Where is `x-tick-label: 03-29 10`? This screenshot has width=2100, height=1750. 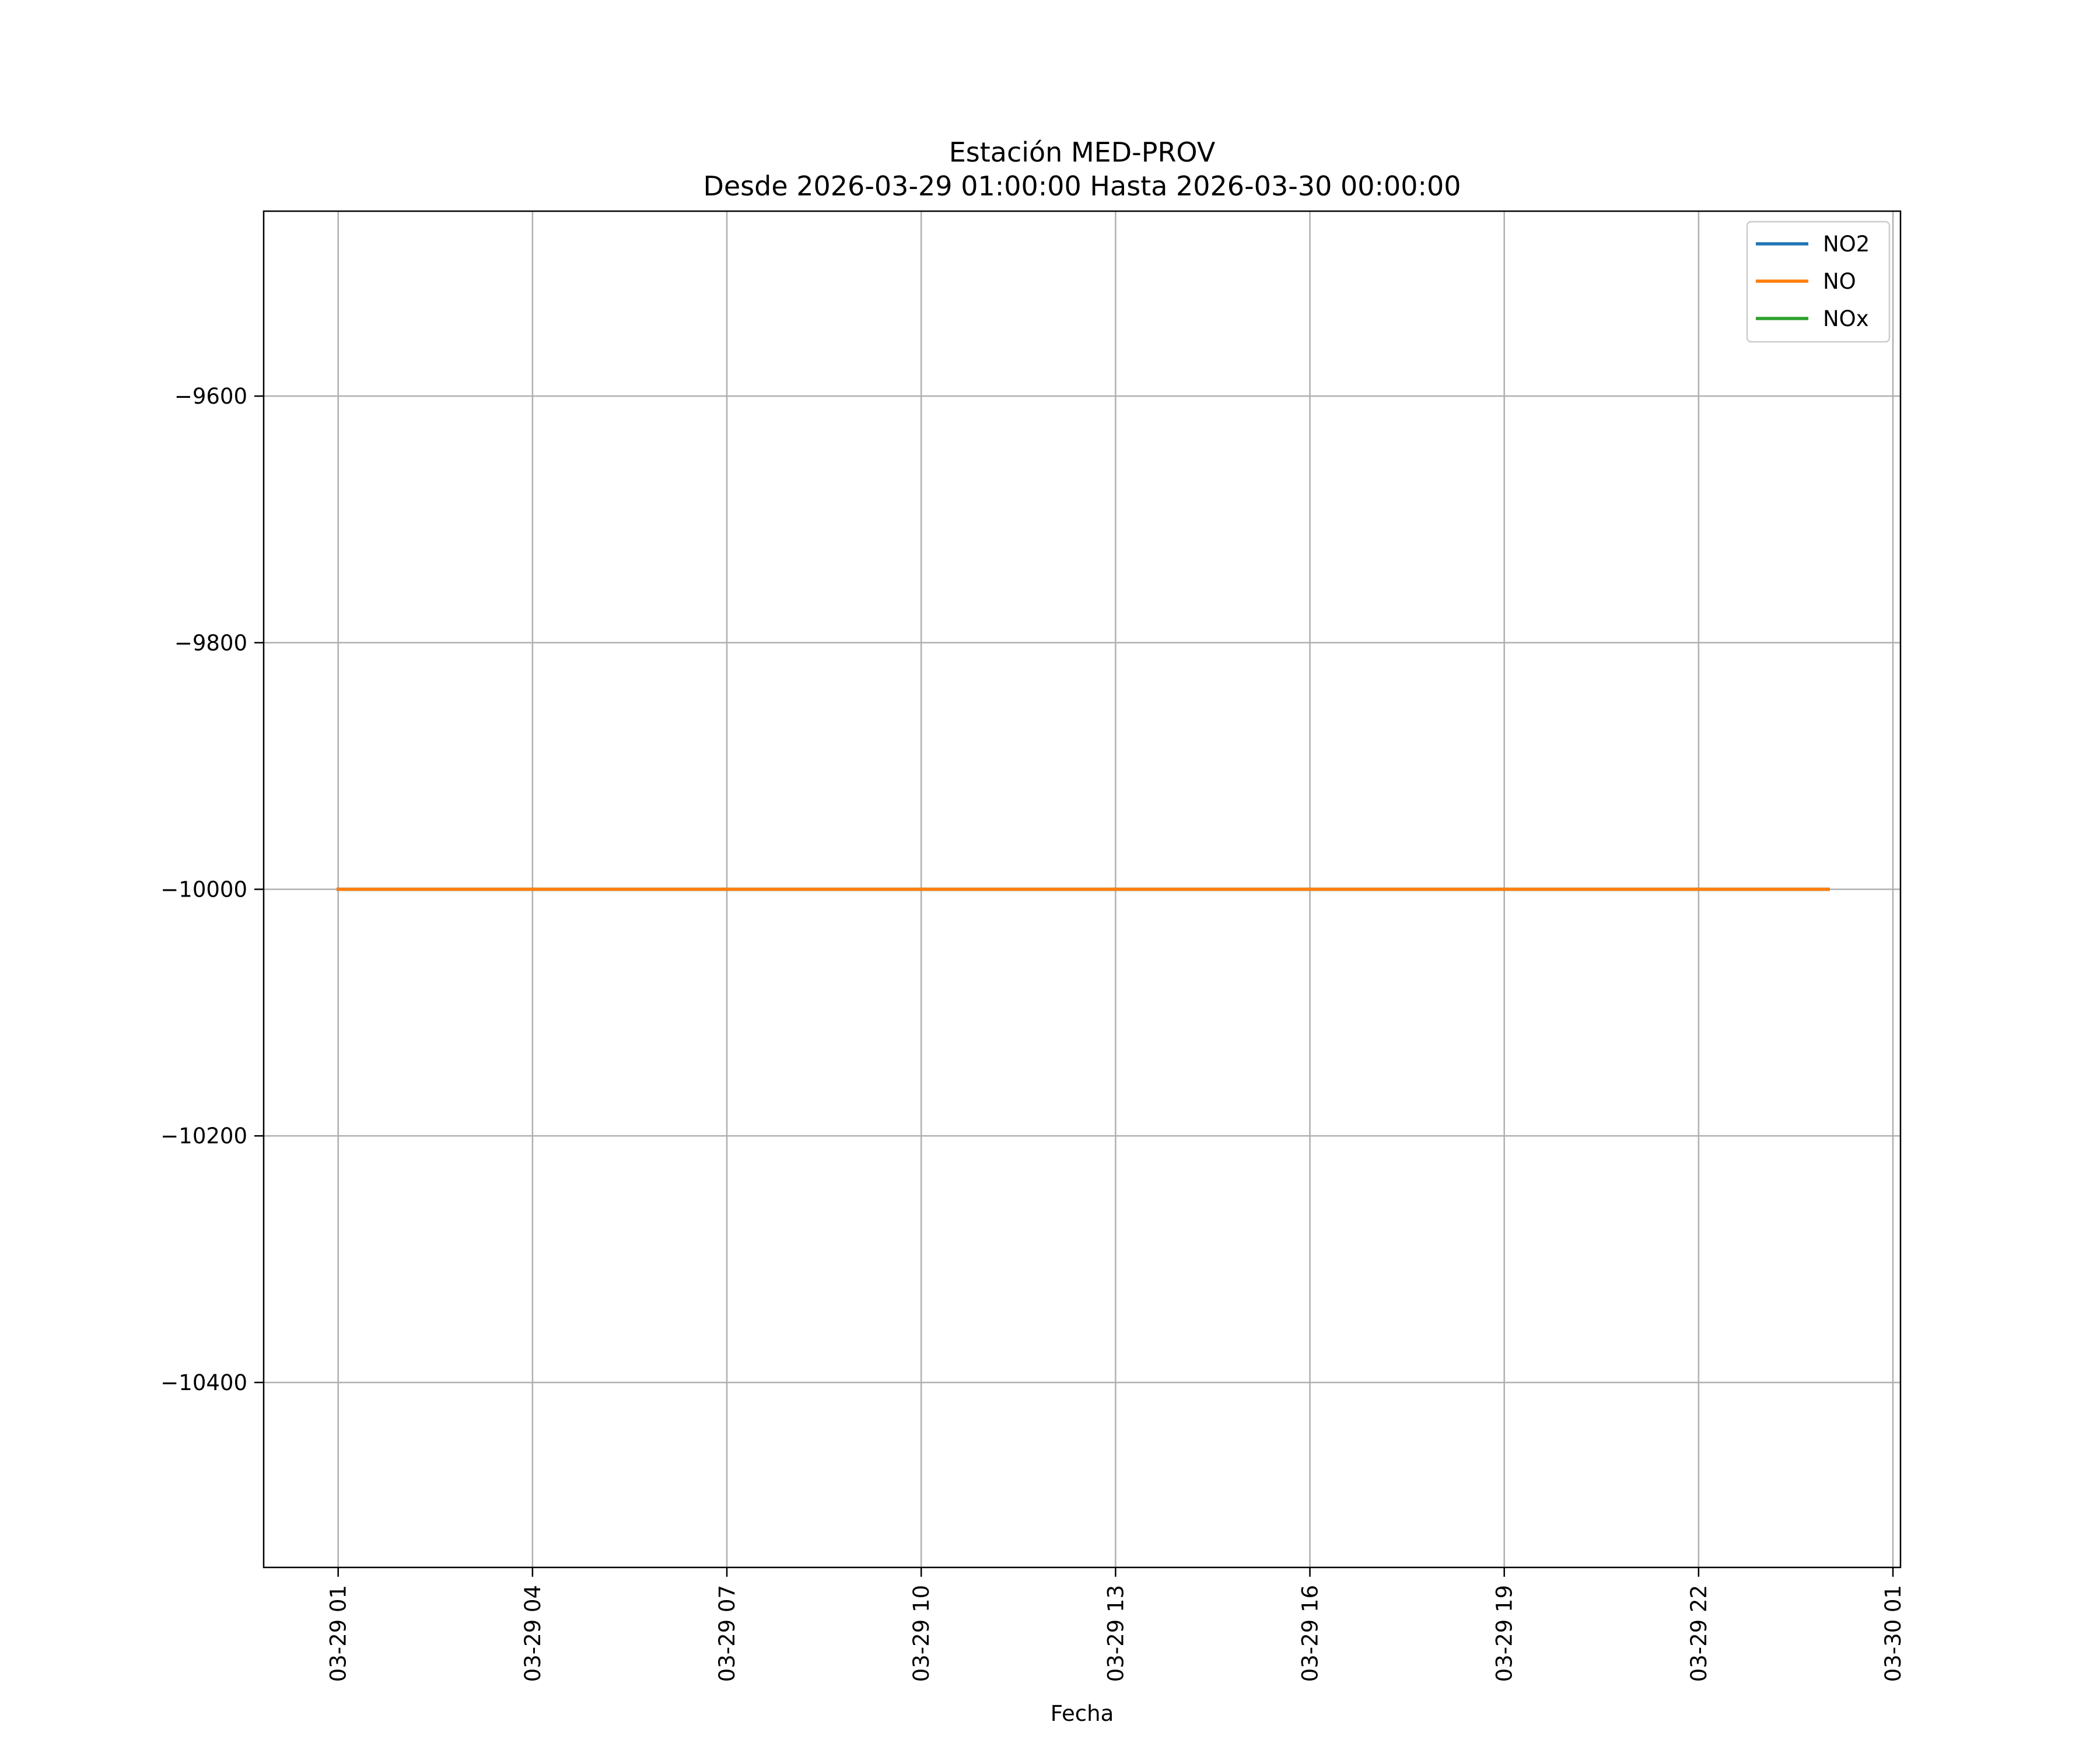
x-tick-label: 03-29 10 is located at coordinates (921, 1633).